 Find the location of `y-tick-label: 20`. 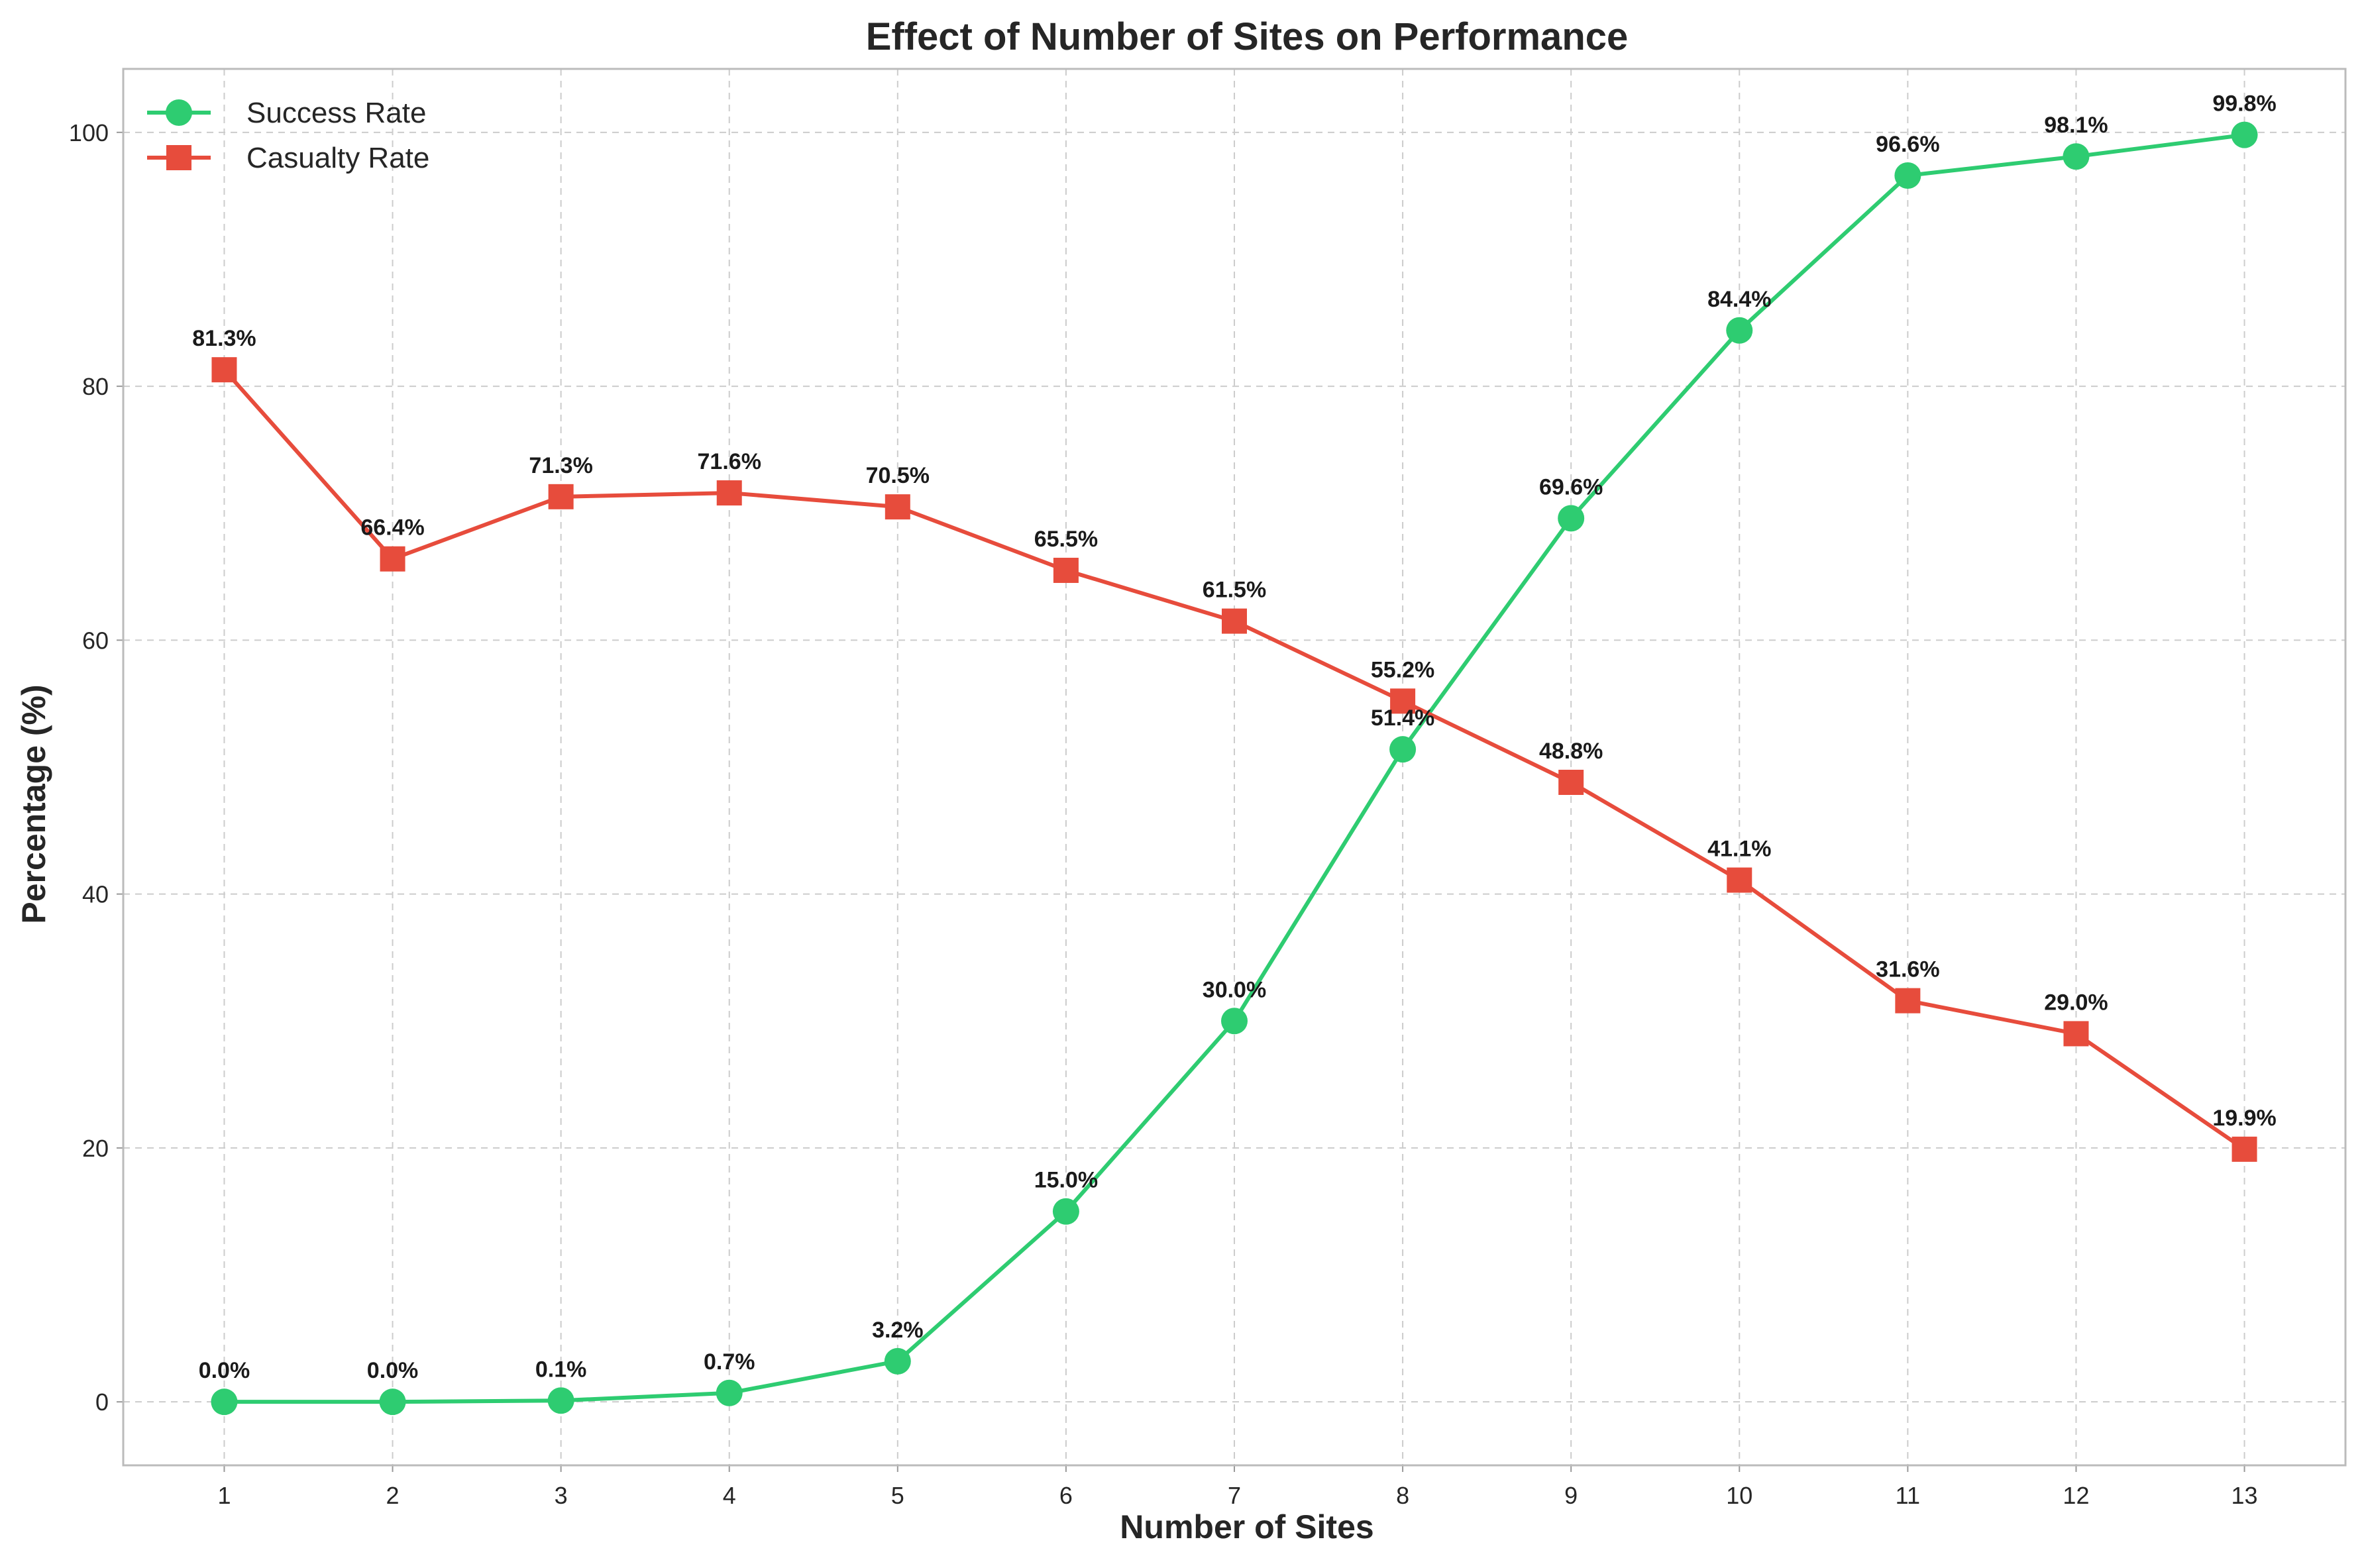

y-tick-label: 20 is located at coordinates (95, 1148).